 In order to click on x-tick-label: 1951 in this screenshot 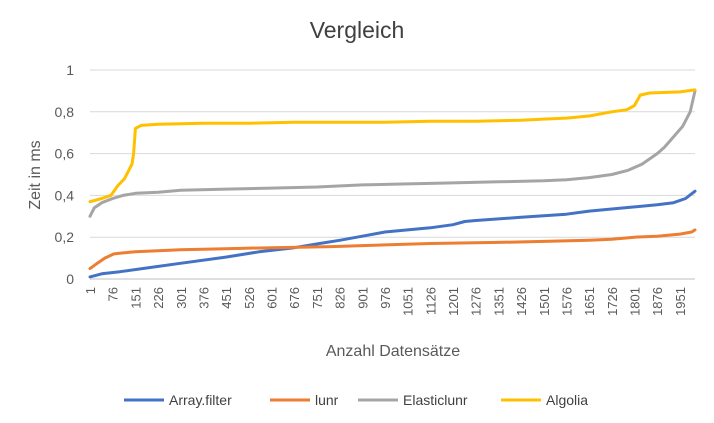, I will do `click(680, 301)`.